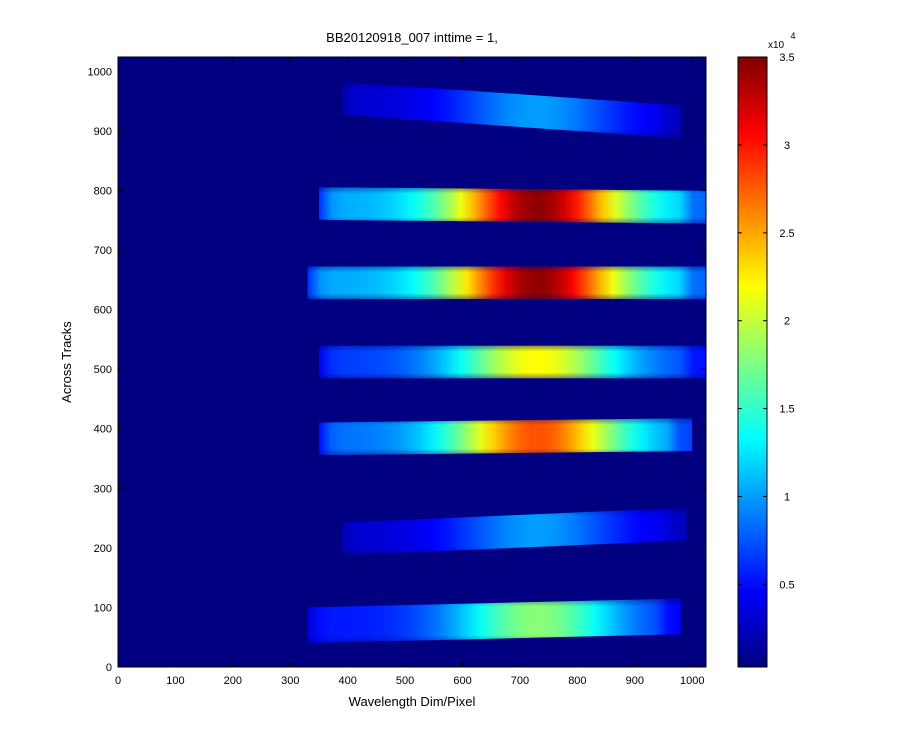 The image size is (900, 755). I want to click on y-tick-label: 1000, so click(100, 72).